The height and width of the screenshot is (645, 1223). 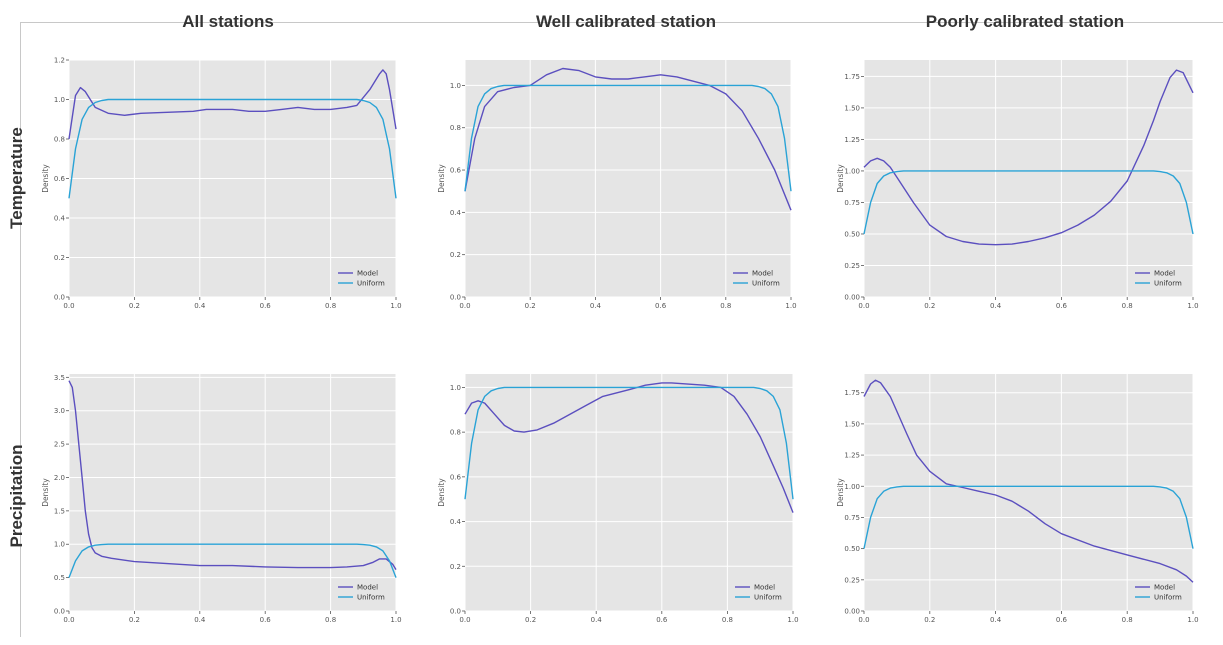 I want to click on chart-temperature-poorly-calibrated-station-legend-label-uniform: Uniform, so click(x=1168, y=284).